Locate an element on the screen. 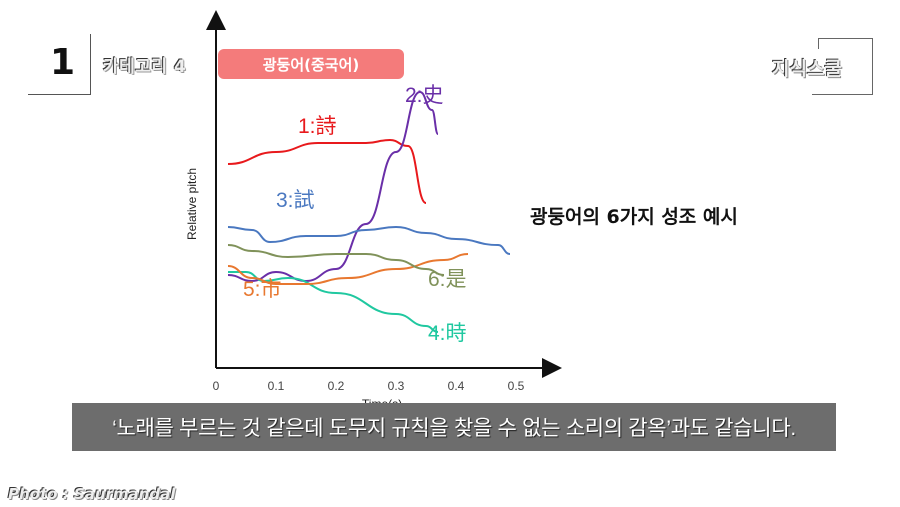 The height and width of the screenshot is (507, 900). series-label-6: 6:是 is located at coordinates (447, 279).